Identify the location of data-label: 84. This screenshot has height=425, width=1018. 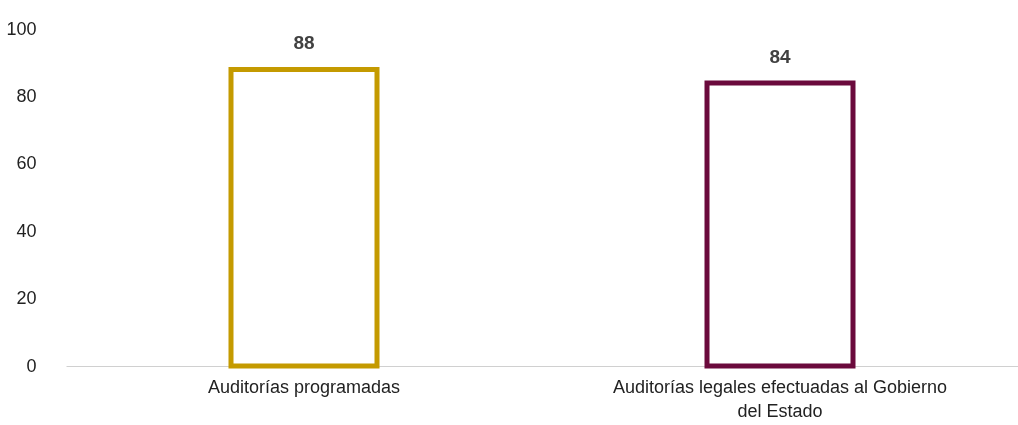
(780, 56).